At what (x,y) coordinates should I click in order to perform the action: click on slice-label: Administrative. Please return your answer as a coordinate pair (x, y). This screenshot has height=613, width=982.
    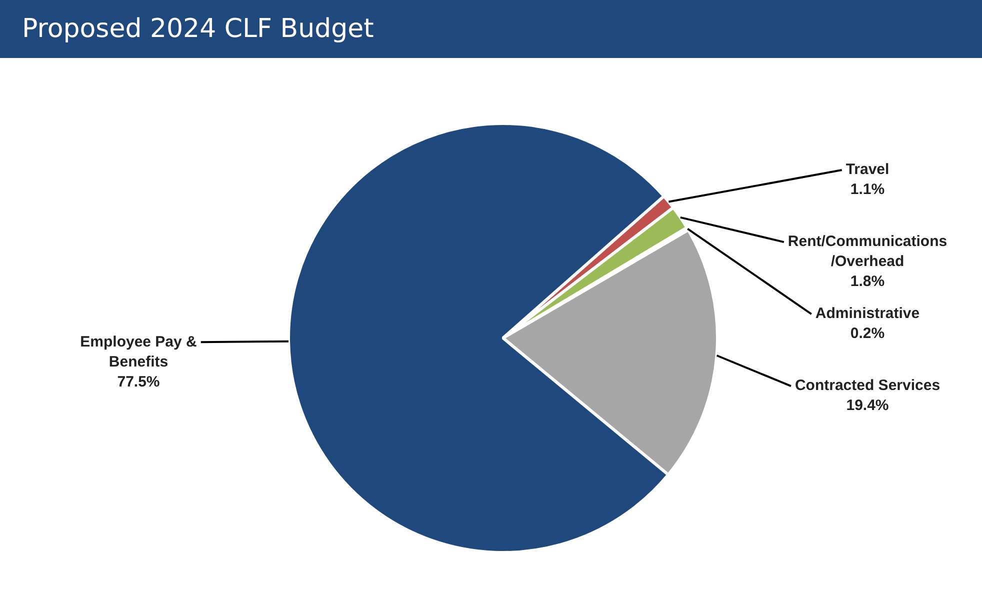
    Looking at the image, I should click on (867, 313).